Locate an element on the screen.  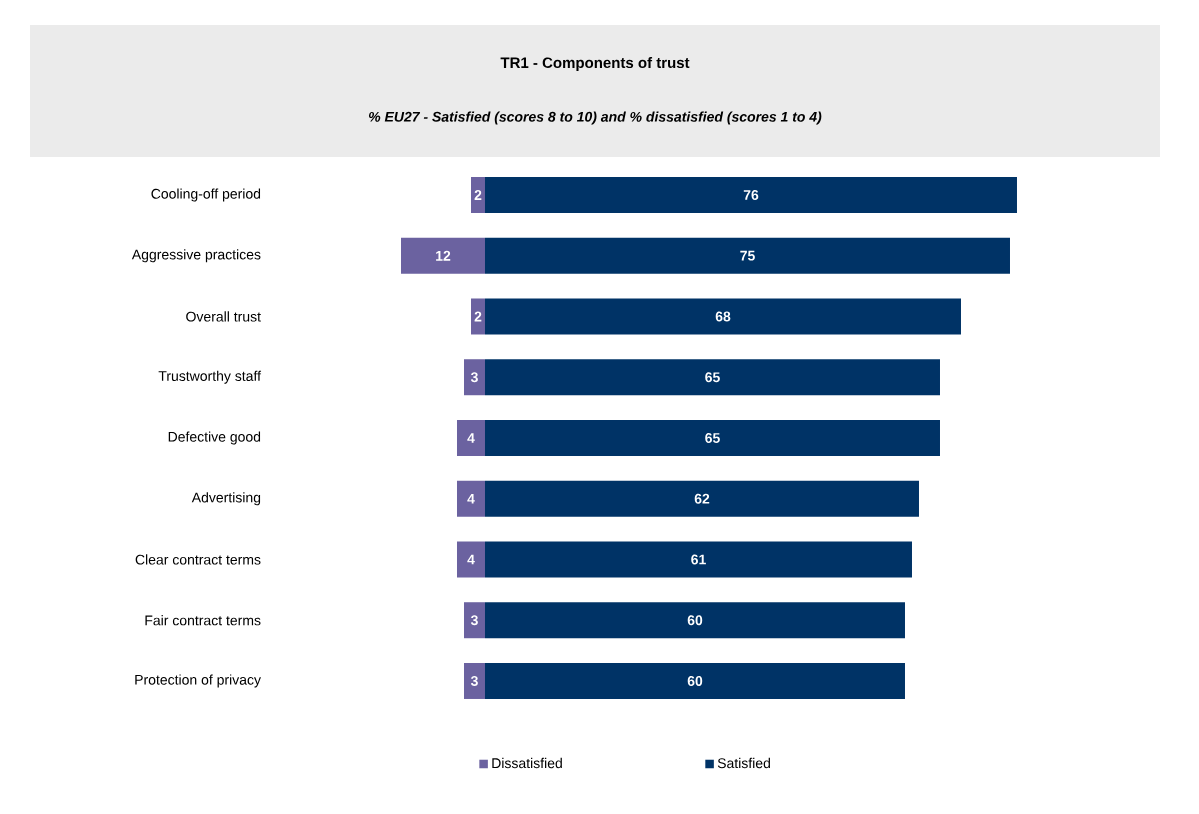
data-label: 61 is located at coordinates (698, 559).